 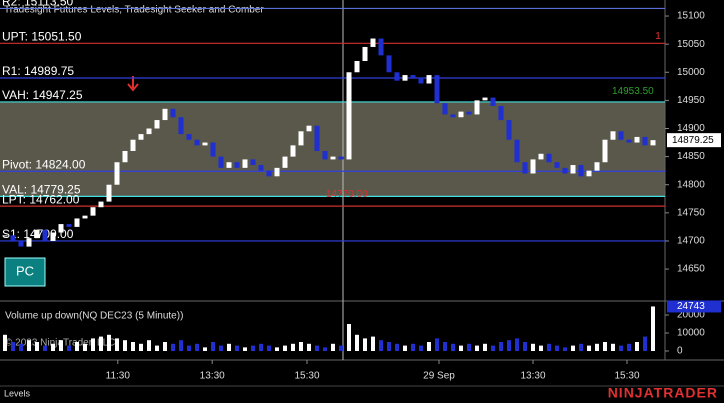 I want to click on y-tick-label: 14650, so click(x=691, y=269).